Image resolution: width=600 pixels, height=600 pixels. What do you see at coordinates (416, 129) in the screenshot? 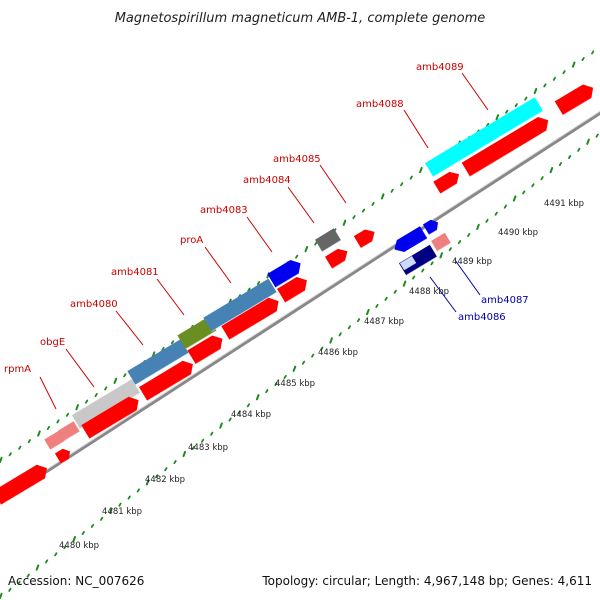
I see `gene-leader-amb4088` at bounding box center [416, 129].